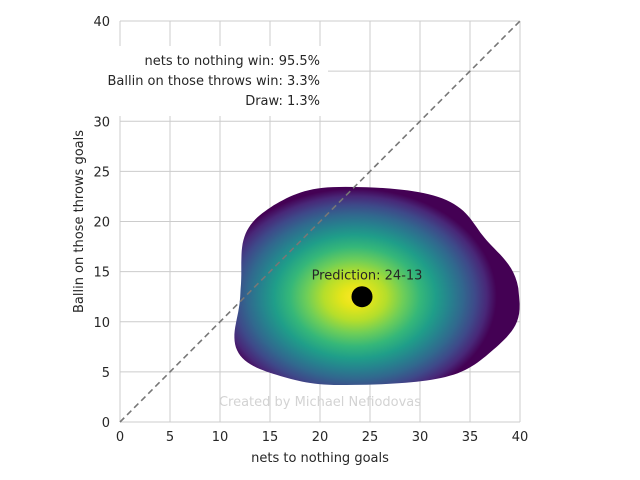 The height and width of the screenshot is (480, 640). Describe the element at coordinates (213, 81) in the screenshot. I see `probability-label: Ballin on those throws win: 3.3%` at that location.